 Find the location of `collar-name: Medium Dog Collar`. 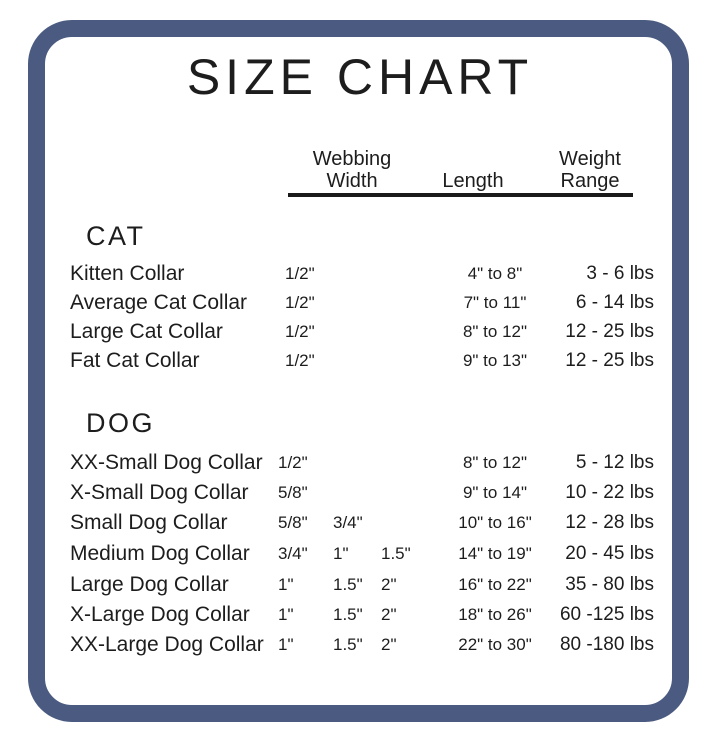

collar-name: Medium Dog Collar is located at coordinates (160, 553).